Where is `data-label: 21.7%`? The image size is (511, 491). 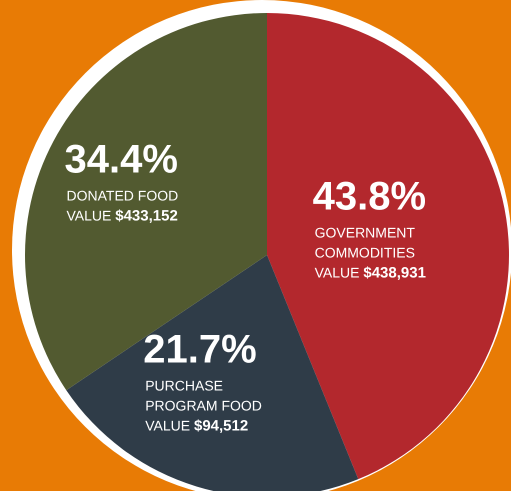 data-label: 21.7% is located at coordinates (200, 349).